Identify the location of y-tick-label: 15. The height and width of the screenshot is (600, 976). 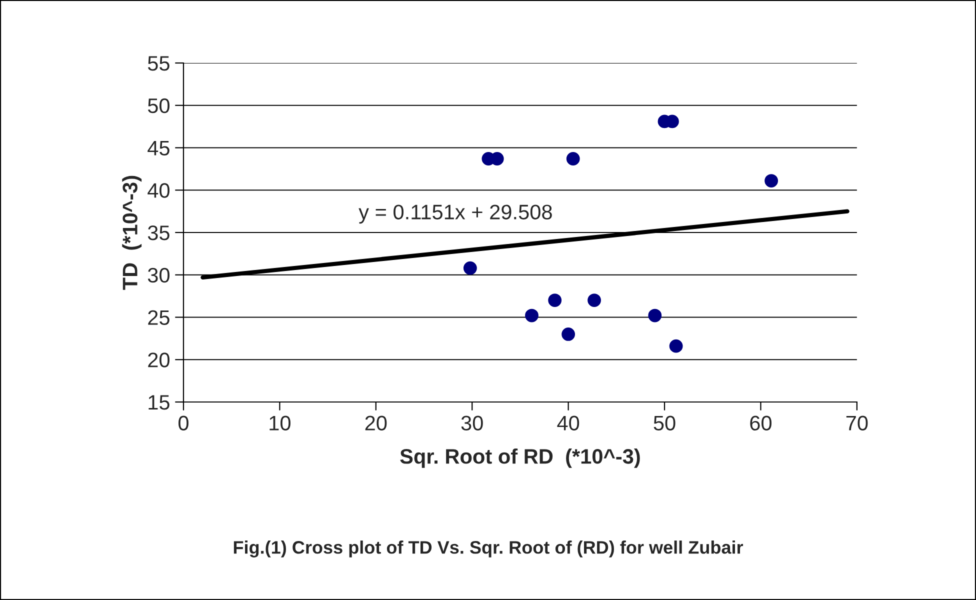
(159, 402).